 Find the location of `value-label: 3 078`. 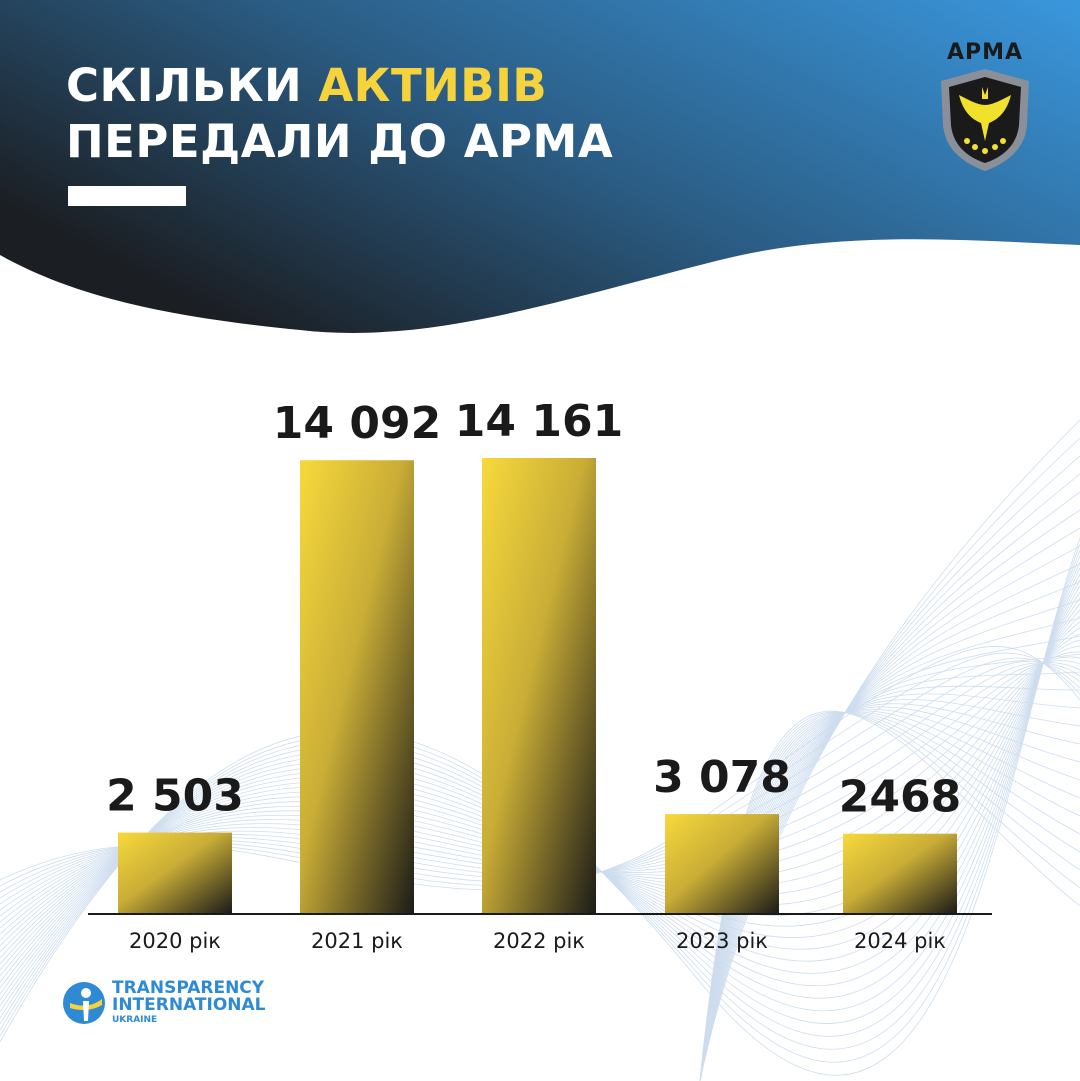

value-label: 3 078 is located at coordinates (722, 777).